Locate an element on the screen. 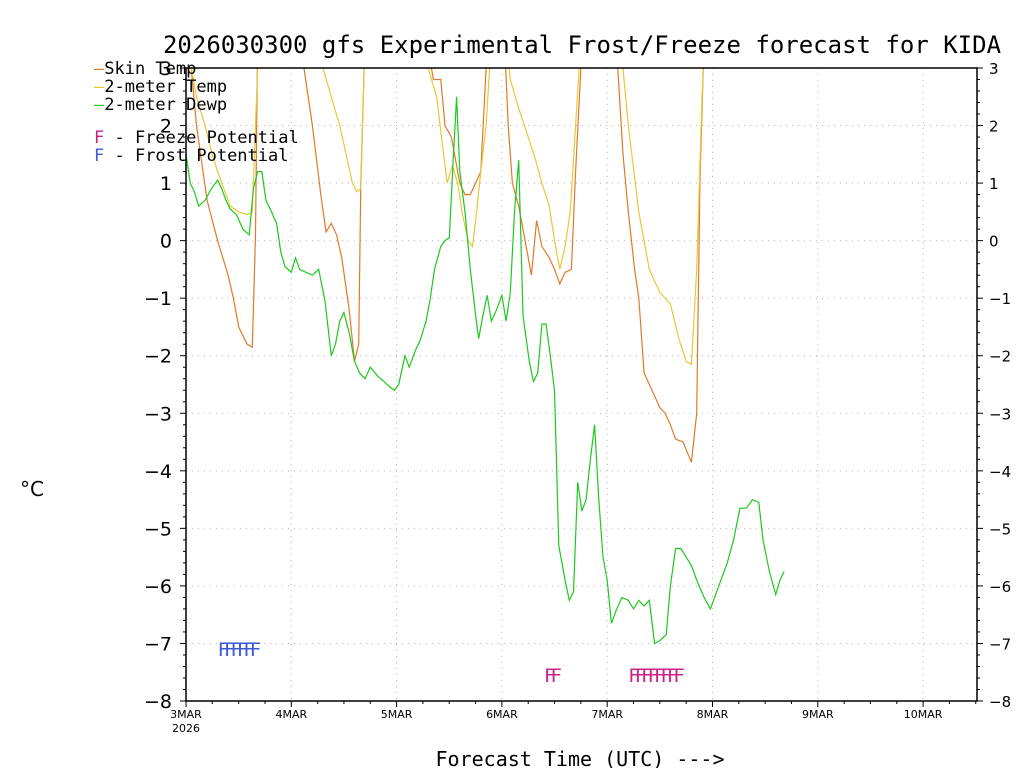 This screenshot has height=768, width=1024. y-tick-label-right: −6 is located at coordinates (1000, 587).